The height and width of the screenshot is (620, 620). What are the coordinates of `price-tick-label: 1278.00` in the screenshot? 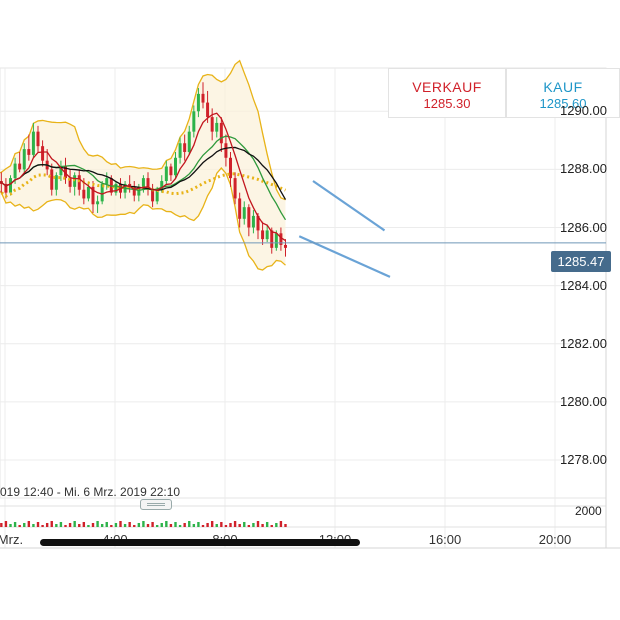 It's located at (583, 459).